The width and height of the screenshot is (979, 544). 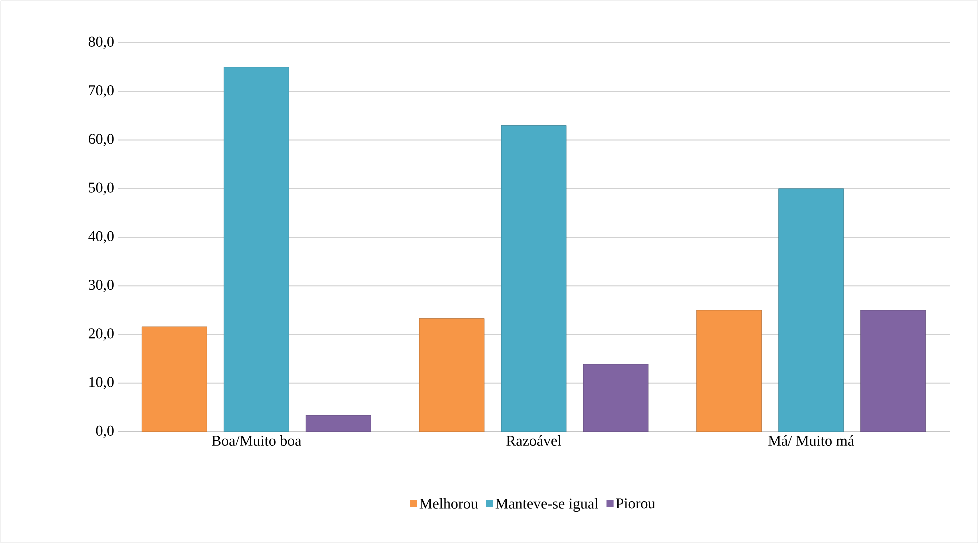 I want to click on y-tick-label: 0,0, so click(x=105, y=432).